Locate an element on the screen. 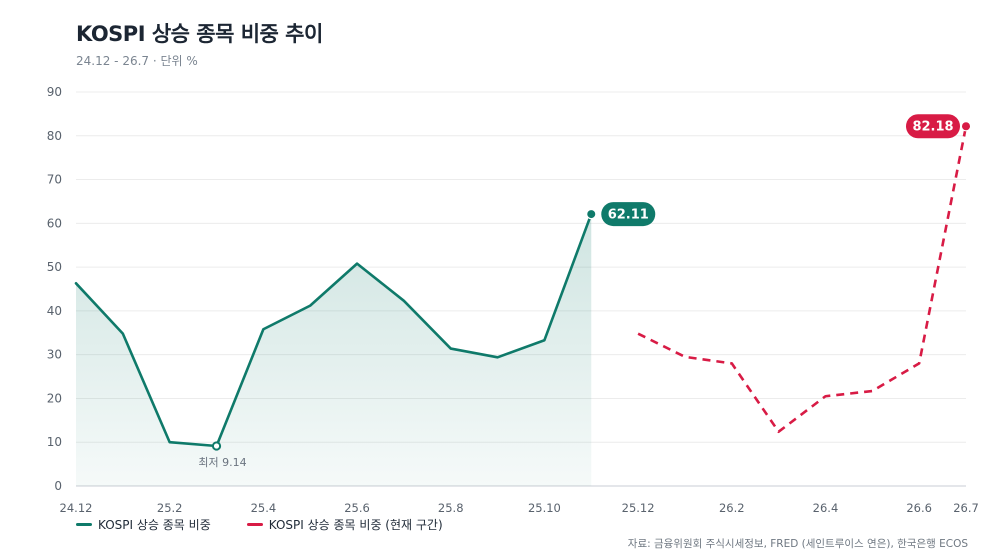 The width and height of the screenshot is (1000, 560). x-tick-label: 25.4 is located at coordinates (264, 508).